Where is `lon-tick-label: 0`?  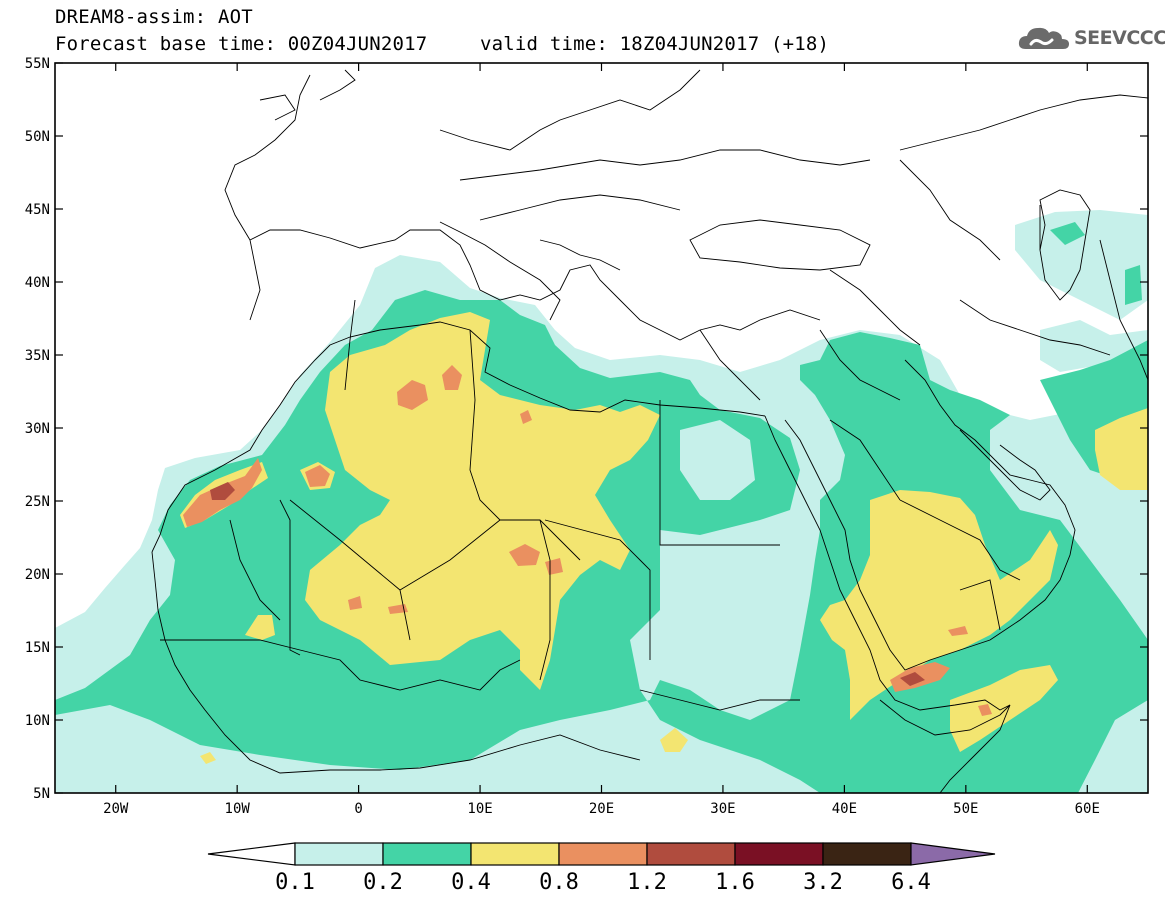
lon-tick-label: 0 is located at coordinates (358, 809).